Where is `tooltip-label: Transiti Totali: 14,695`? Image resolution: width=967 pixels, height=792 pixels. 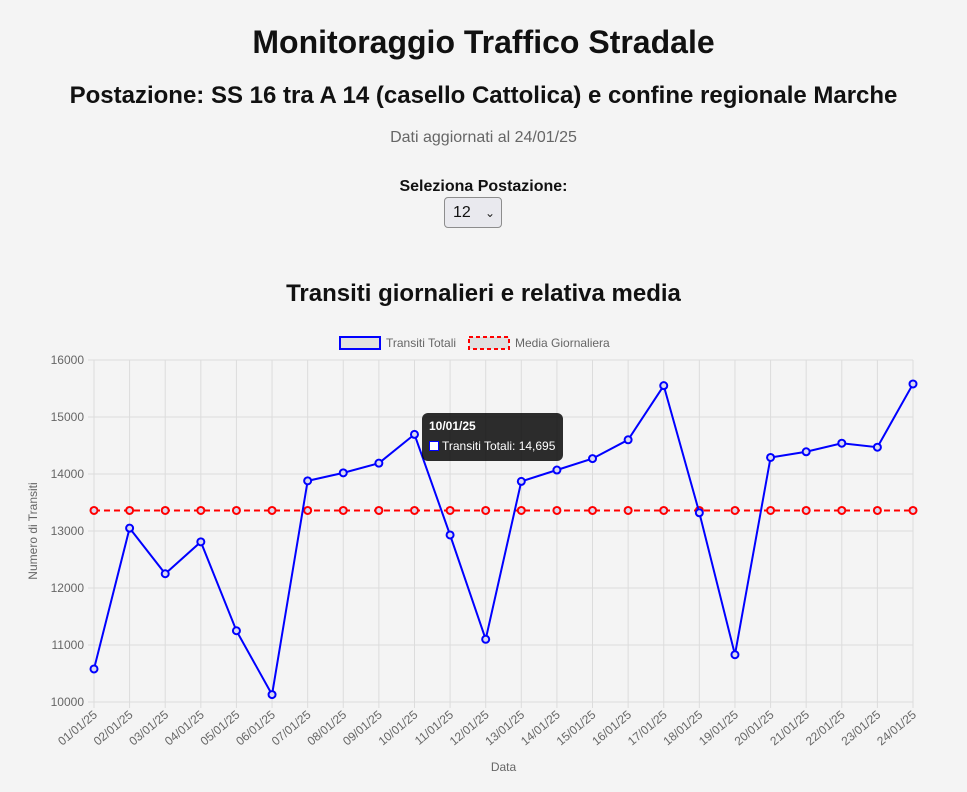 tooltip-label: Transiti Totali: 14,695 is located at coordinates (499, 446).